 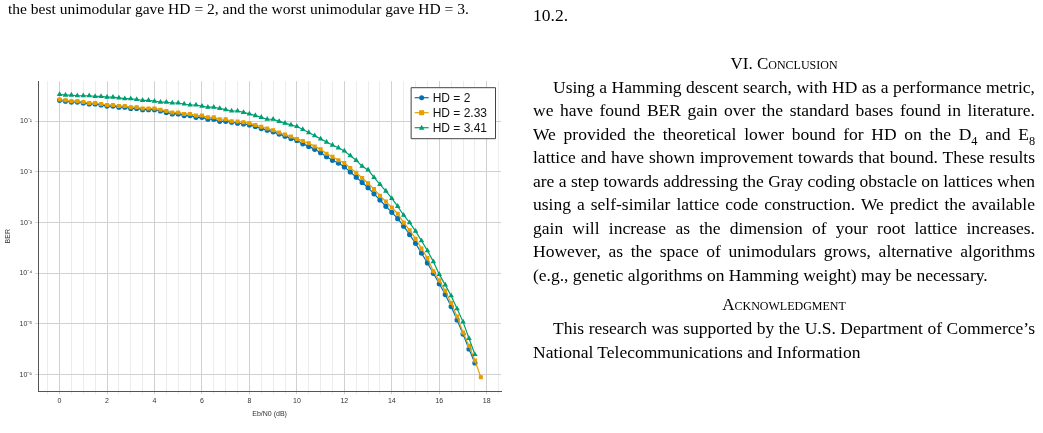 What do you see at coordinates (784, 340) in the screenshot?
I see `text: This research was supported by the U.S. Department of Commerce’s National Telecommunications and Information` at bounding box center [784, 340].